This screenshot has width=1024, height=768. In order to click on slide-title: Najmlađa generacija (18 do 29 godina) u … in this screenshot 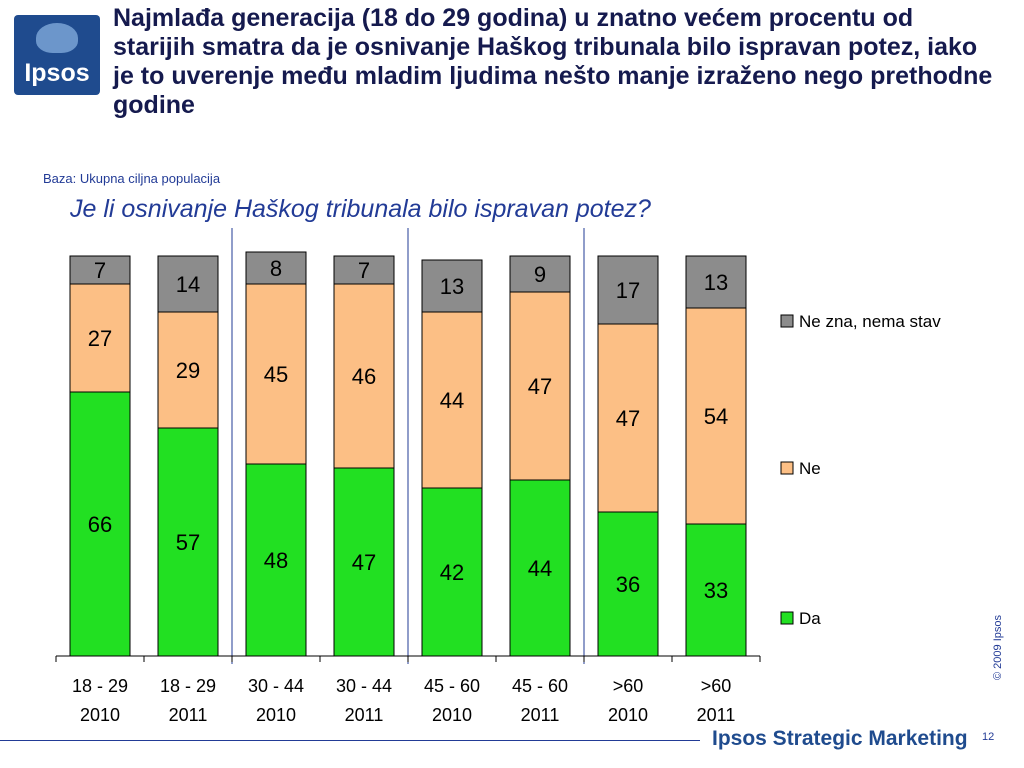, I will do `click(553, 61)`.